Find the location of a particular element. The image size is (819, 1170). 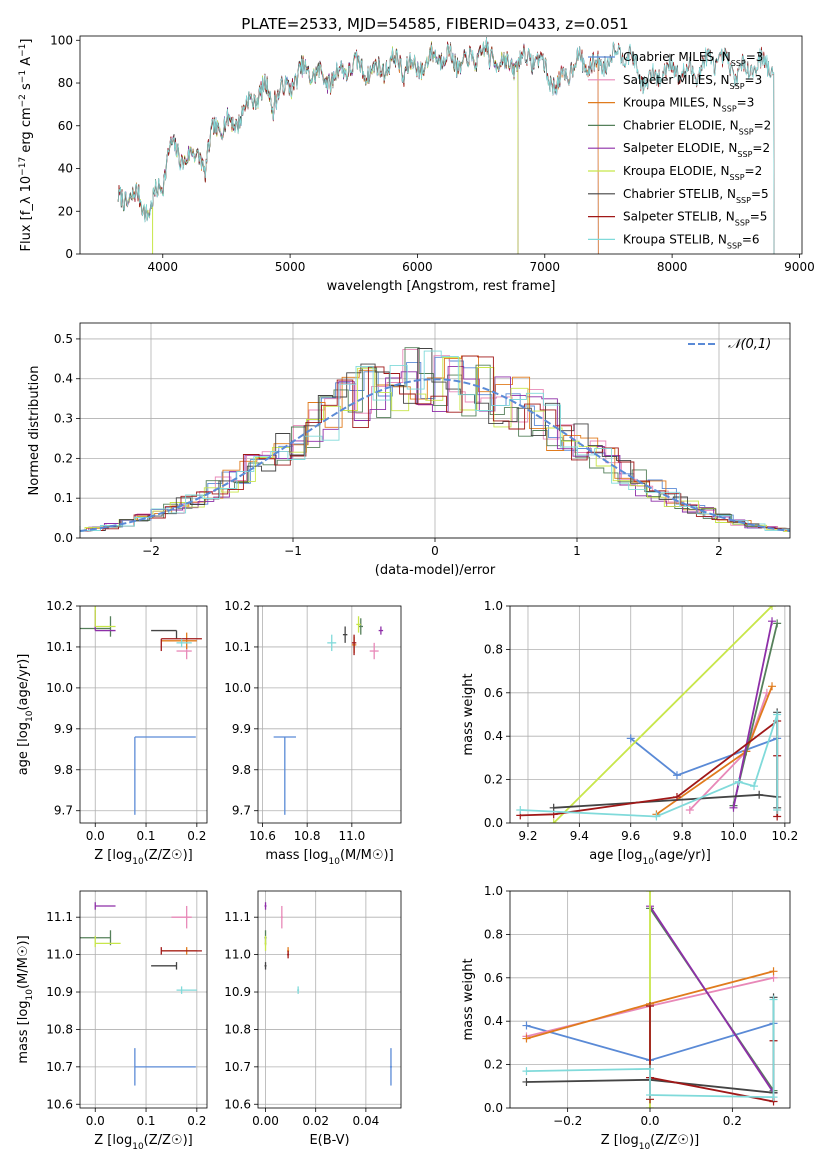

x-axis-label: mass [log10(M/M☉)] is located at coordinates (329, 857).